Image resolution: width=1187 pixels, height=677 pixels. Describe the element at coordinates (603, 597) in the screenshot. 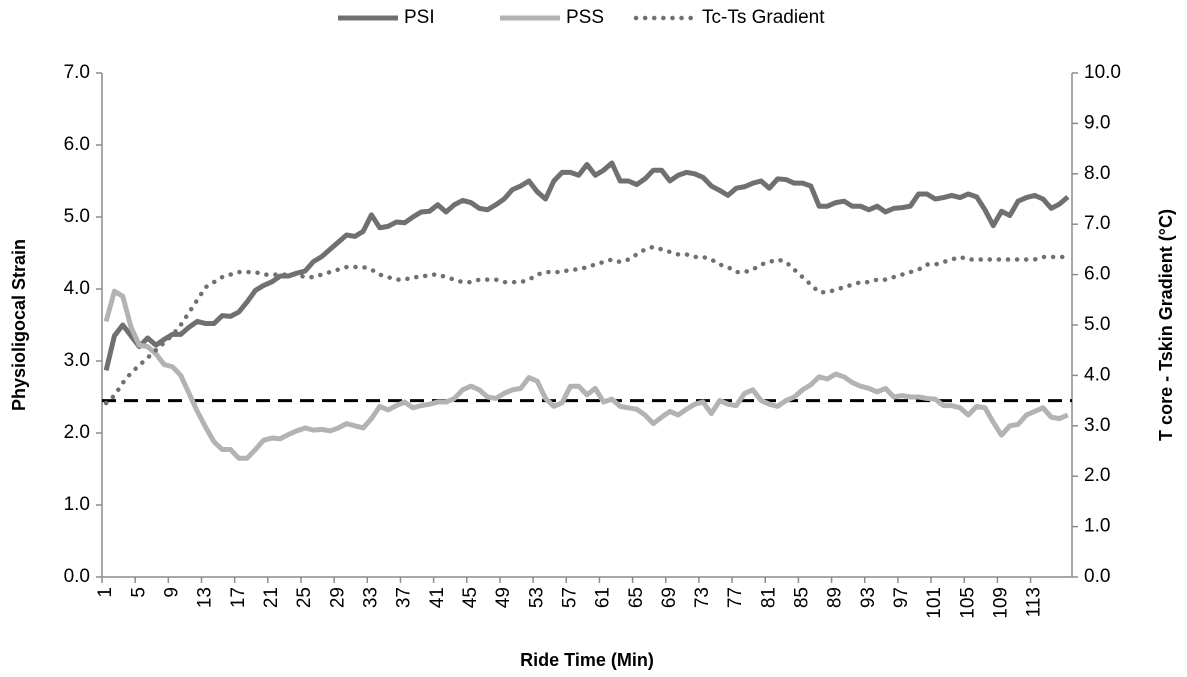

I see `x-tick-label: 61` at that location.